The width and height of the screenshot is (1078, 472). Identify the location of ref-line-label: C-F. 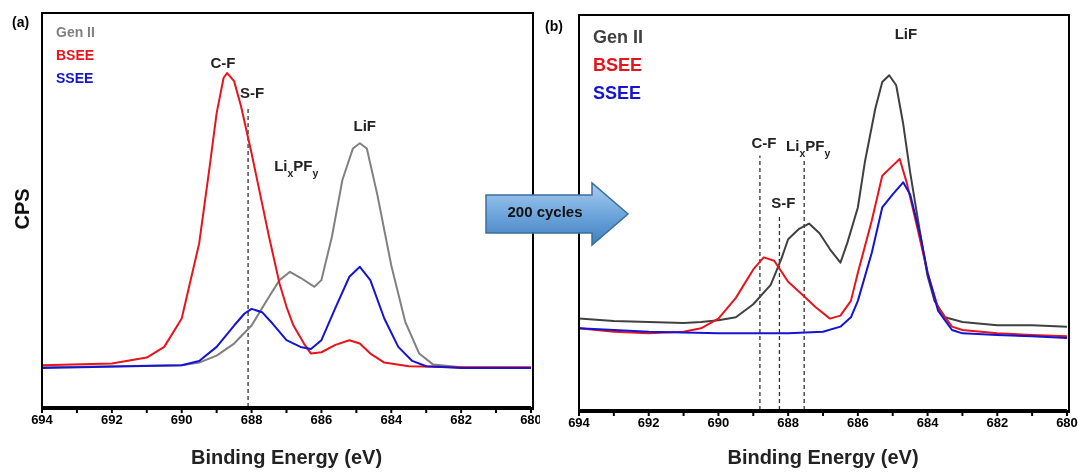
(764, 142).